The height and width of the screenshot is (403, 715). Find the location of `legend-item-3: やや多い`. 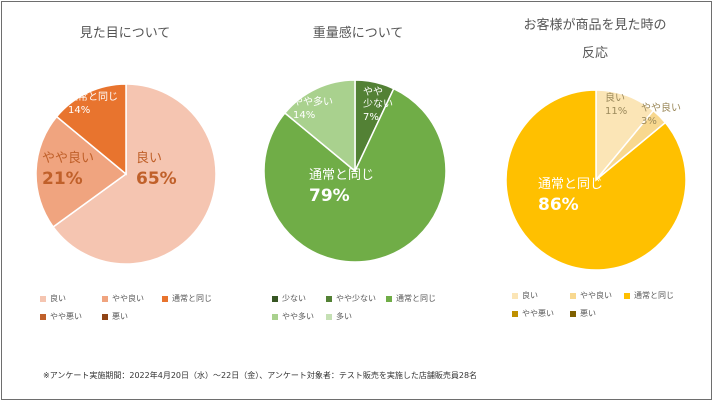

legend-item-3: やや多い is located at coordinates (293, 316).